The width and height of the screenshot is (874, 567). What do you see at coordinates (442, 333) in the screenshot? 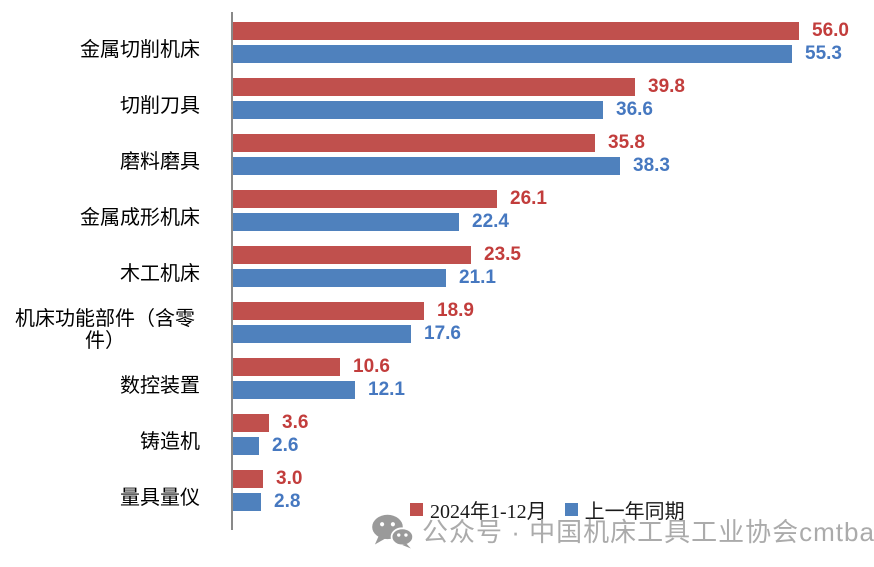
I see `value-label: 17.6` at bounding box center [442, 333].